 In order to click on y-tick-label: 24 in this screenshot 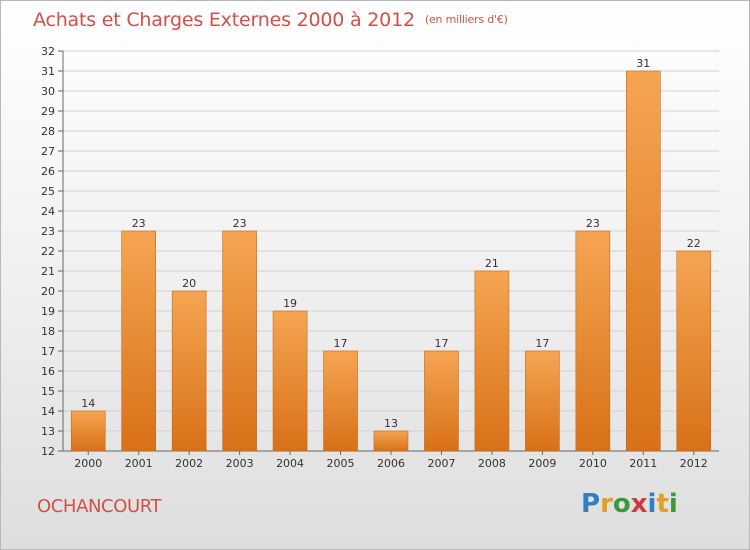, I will do `click(48, 211)`.